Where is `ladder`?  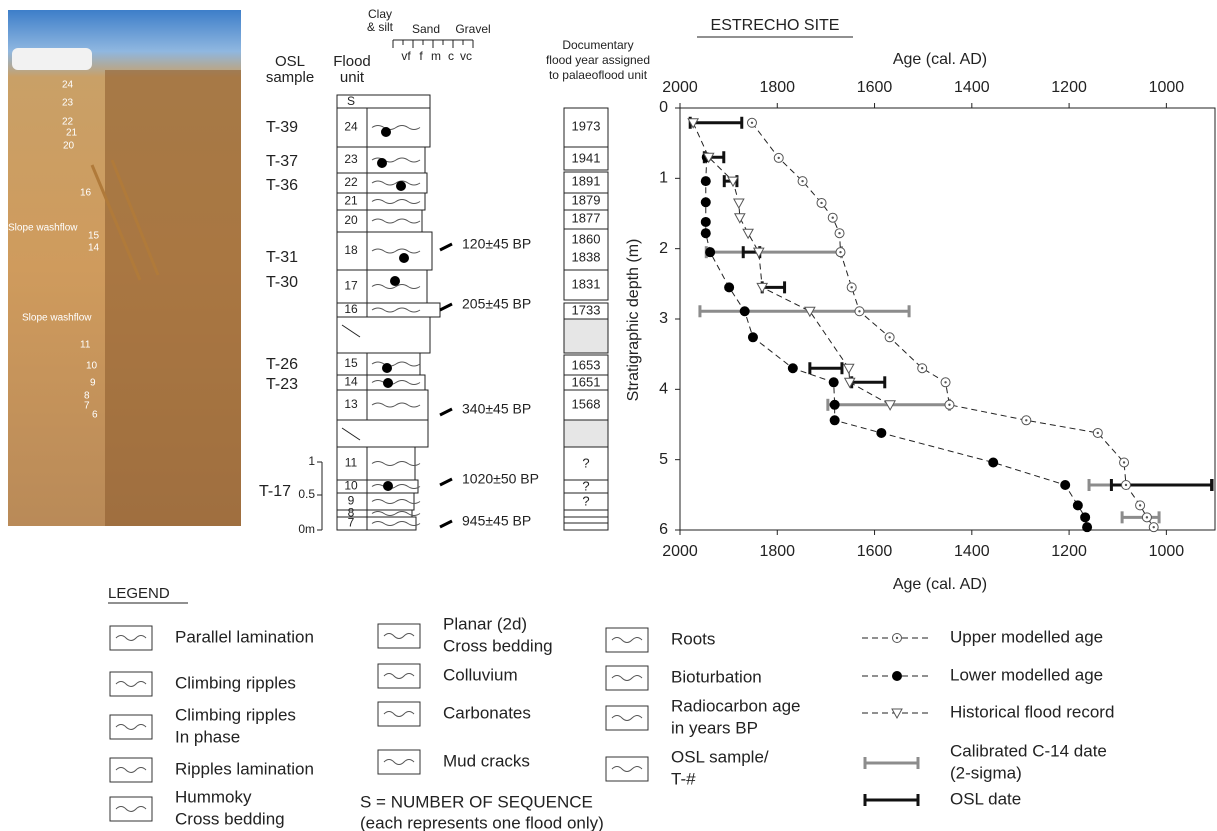 ladder is located at coordinates (125, 220).